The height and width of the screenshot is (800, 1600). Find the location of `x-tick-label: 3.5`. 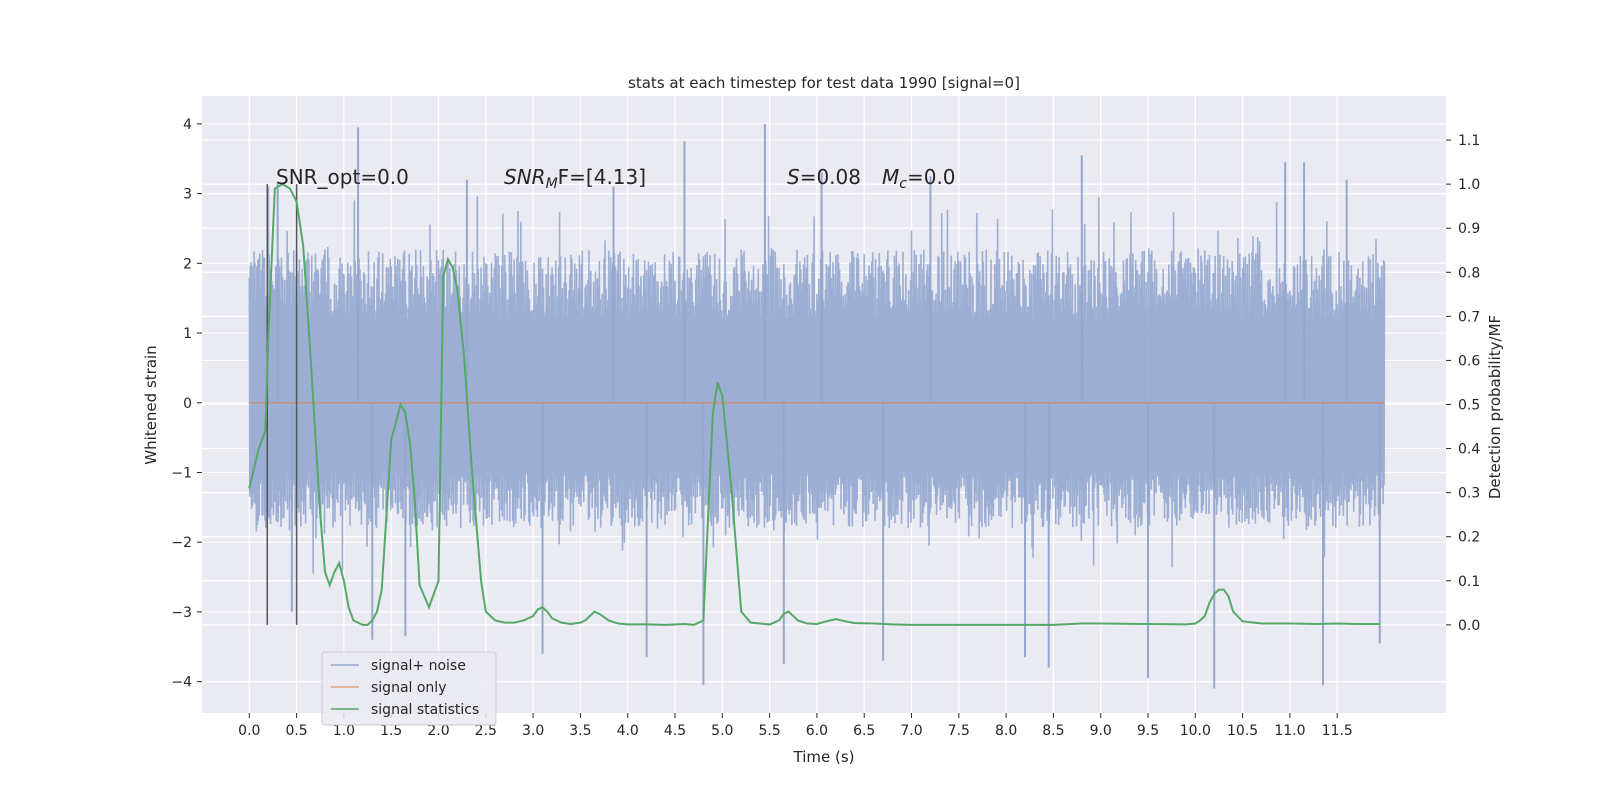

x-tick-label: 3.5 is located at coordinates (580, 731).